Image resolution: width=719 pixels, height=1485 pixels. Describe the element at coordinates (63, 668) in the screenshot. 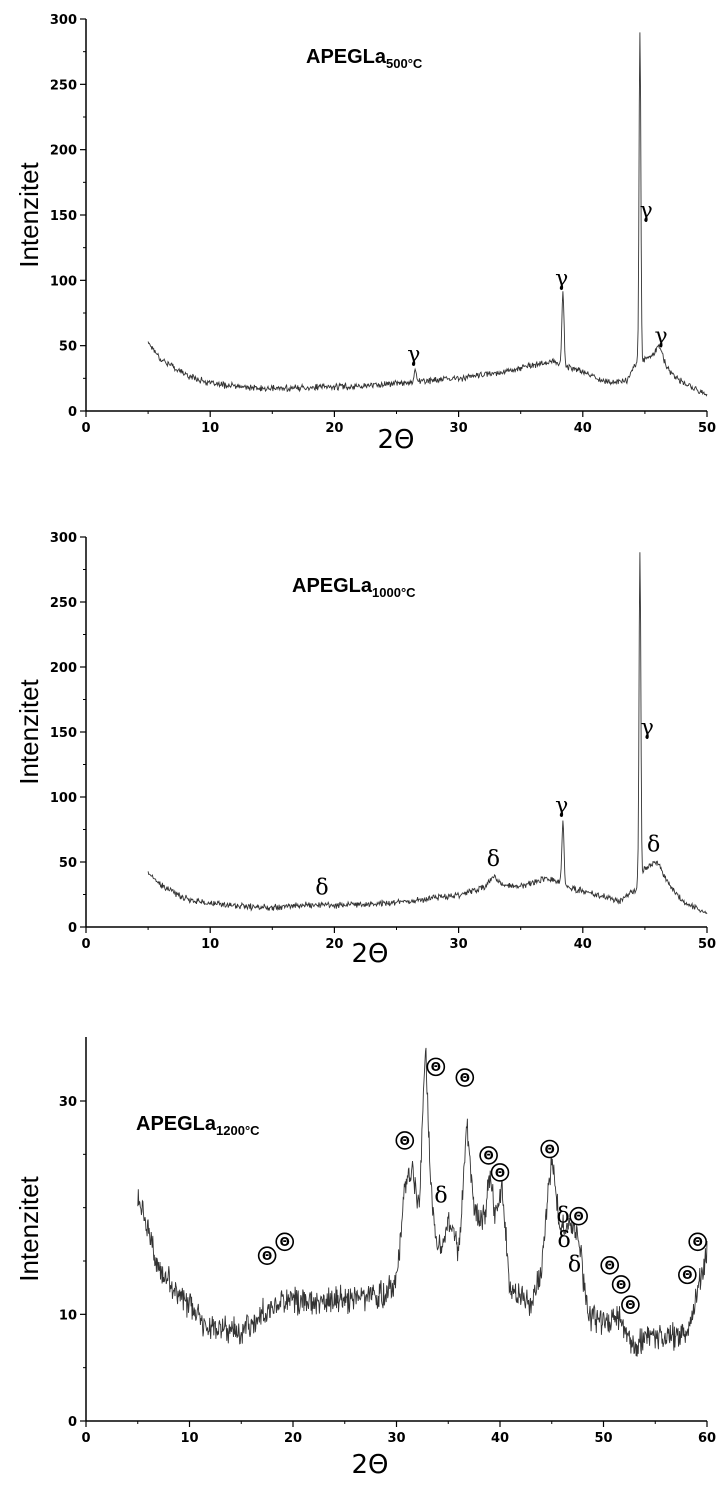

I see `y-tick-label: 200` at that location.